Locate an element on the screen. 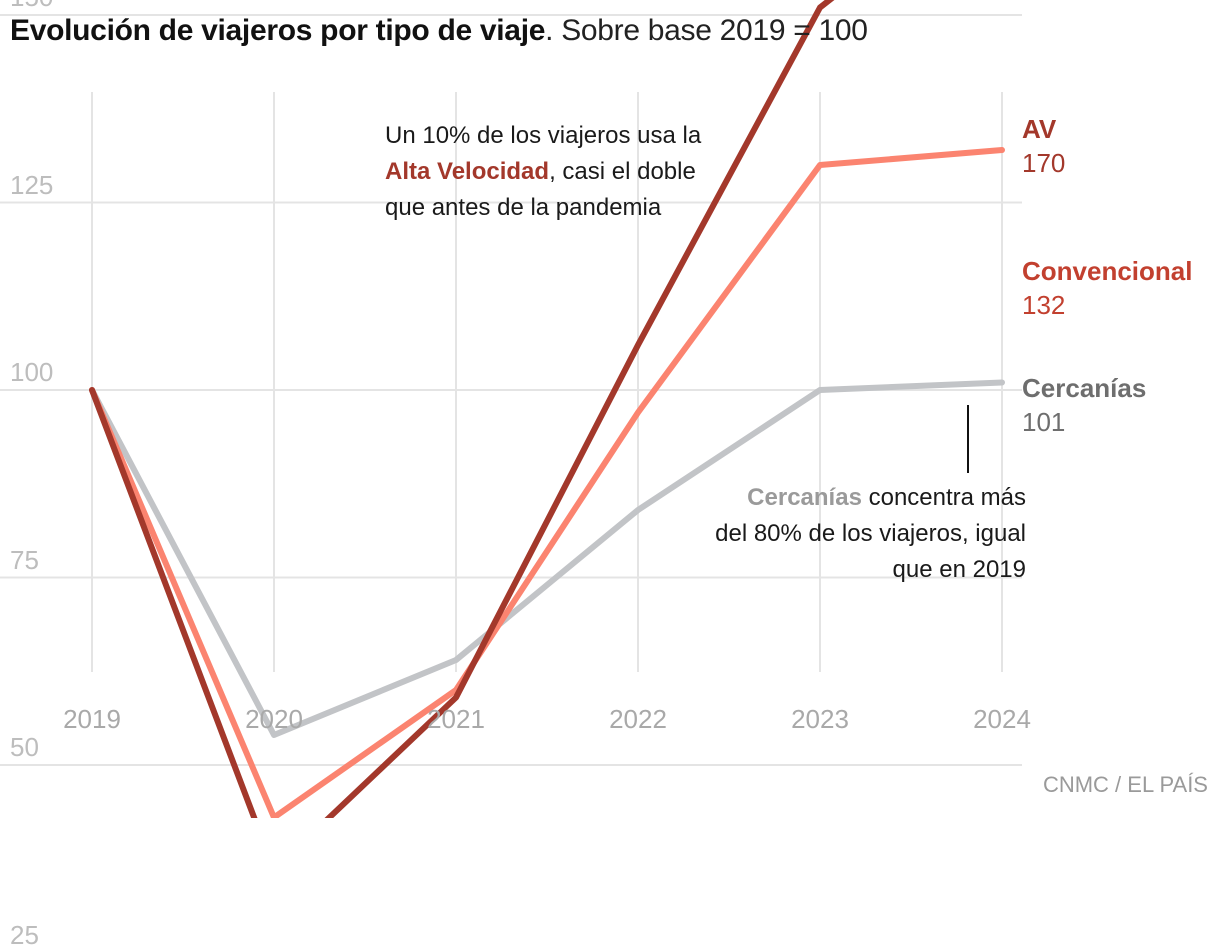 Image resolution: width=1220 pixels, height=951 pixels. x-tick-label: 2024 is located at coordinates (1002, 719).